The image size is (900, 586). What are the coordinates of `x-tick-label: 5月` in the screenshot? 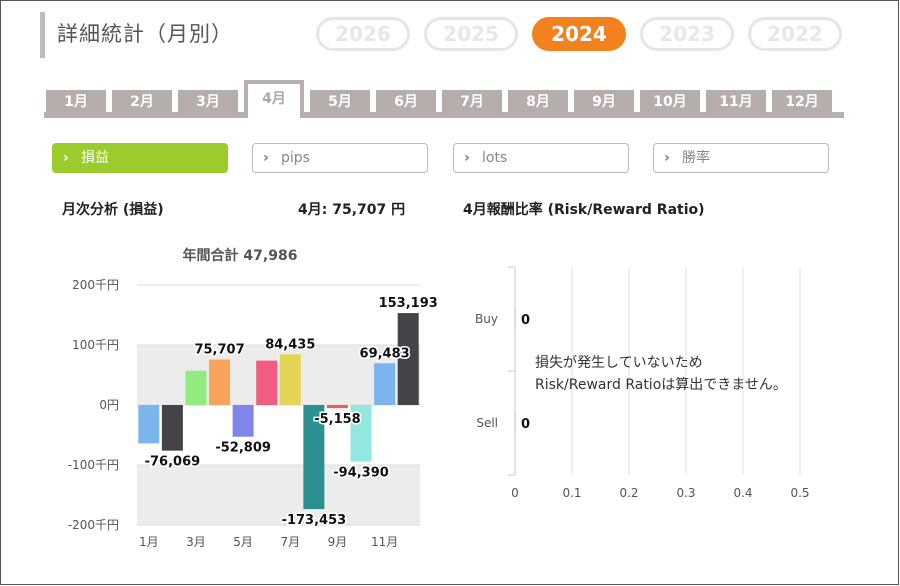 It's located at (243, 542).